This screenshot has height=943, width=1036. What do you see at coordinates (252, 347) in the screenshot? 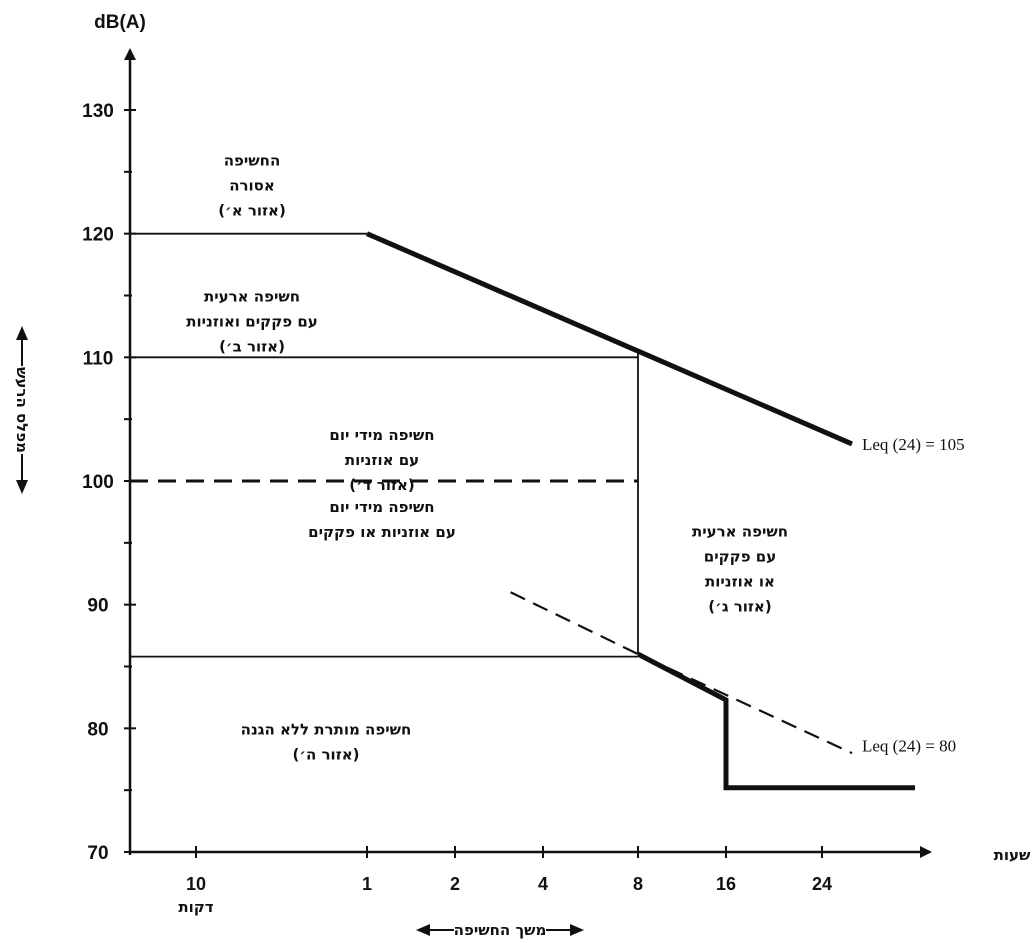
I see `zone-label-b: (אזור ב׳)` at bounding box center [252, 347].